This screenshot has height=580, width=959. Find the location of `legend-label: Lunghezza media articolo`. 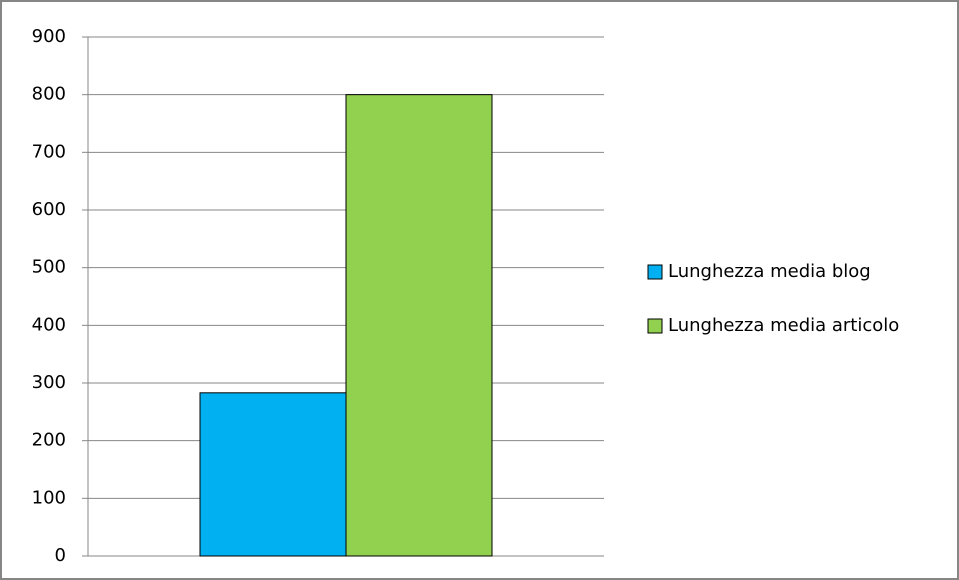

legend-label: Lunghezza media articolo is located at coordinates (783, 325).